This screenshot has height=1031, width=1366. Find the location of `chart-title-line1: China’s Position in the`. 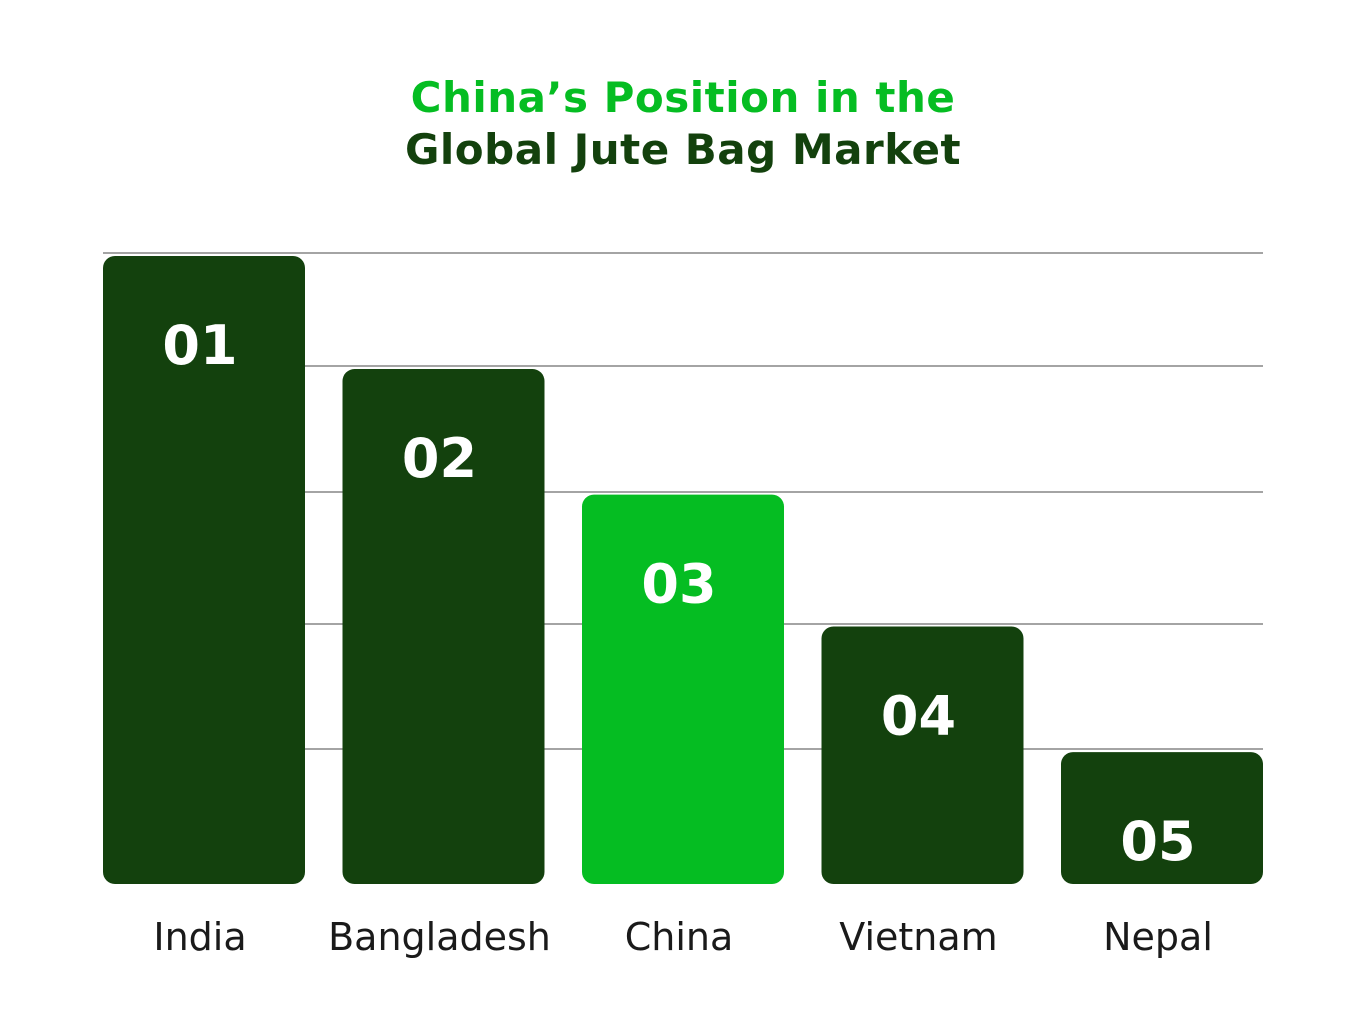

chart-title-line1: China’s Position in the is located at coordinates (683, 97).